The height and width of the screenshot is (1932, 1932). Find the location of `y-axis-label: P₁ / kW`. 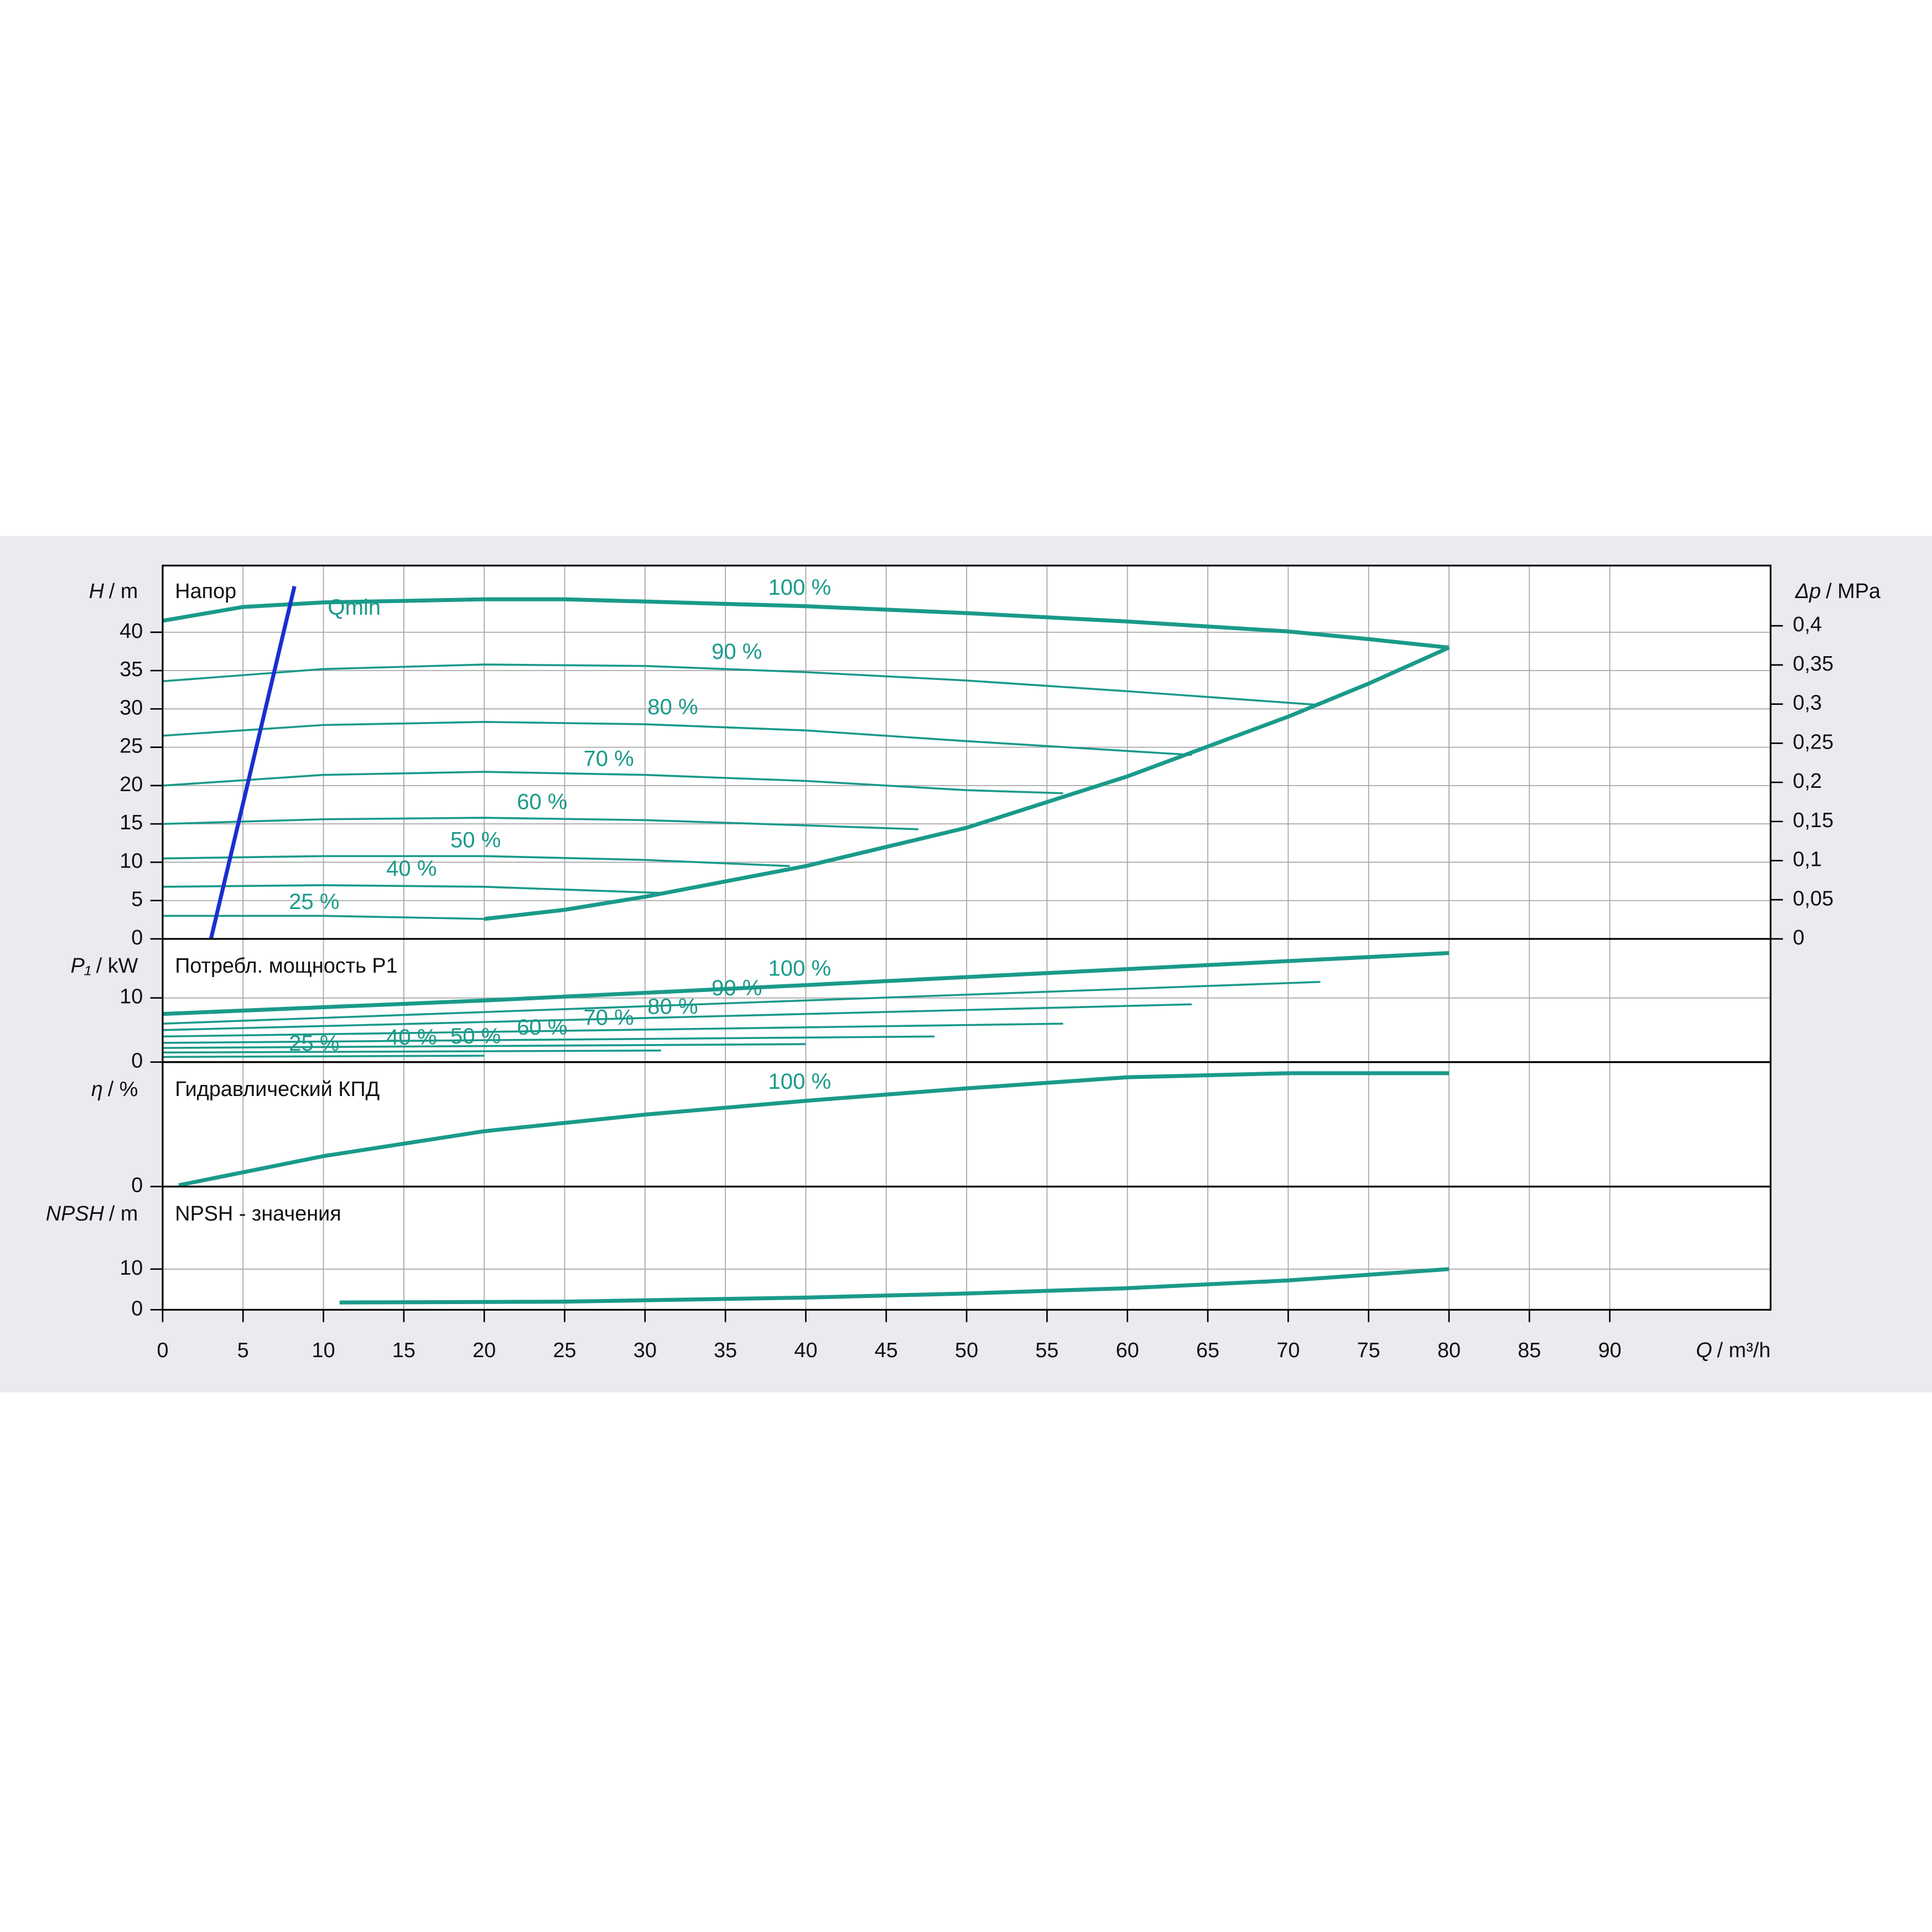

y-axis-label: P₁ / kW is located at coordinates (105, 966).